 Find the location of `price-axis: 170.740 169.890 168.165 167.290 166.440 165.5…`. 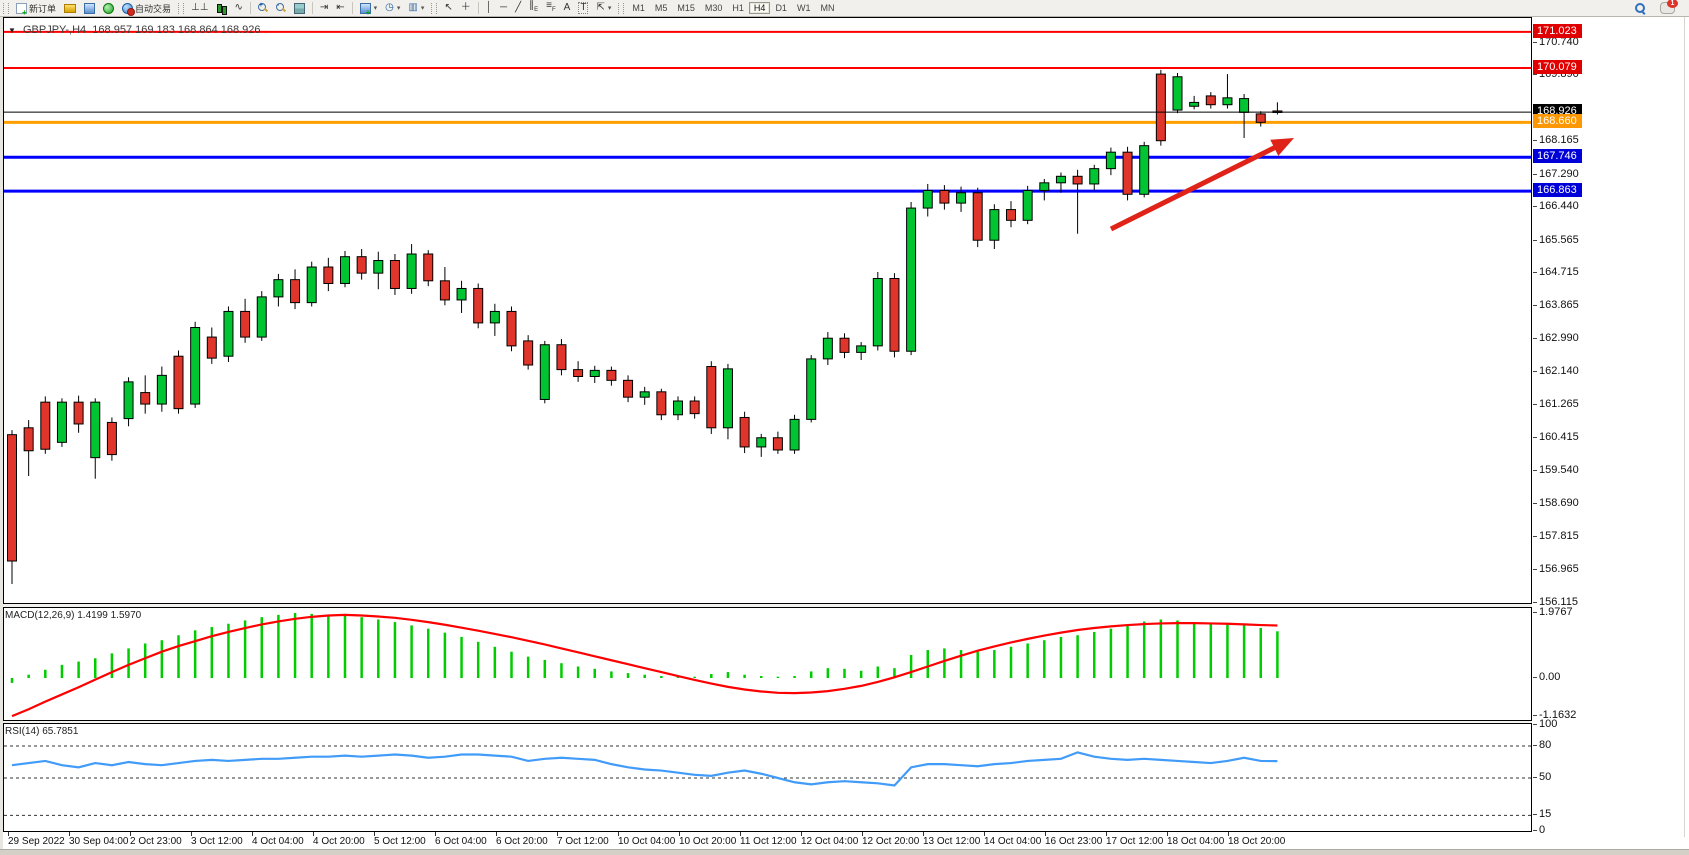

price-axis: 170.740 169.890 168.165 167.290 166.440 165.5… is located at coordinates (1611, 426).